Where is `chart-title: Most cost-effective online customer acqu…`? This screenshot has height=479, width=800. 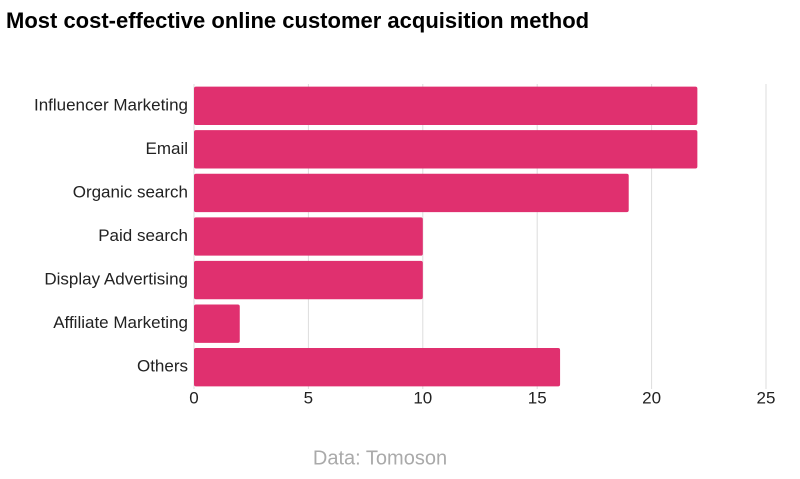 chart-title: Most cost-effective online customer acqu… is located at coordinates (297, 20).